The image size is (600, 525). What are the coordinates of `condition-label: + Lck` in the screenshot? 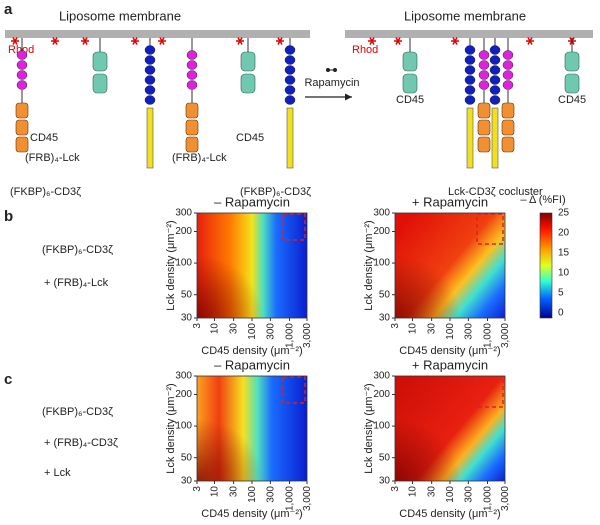 It's located at (57, 473).